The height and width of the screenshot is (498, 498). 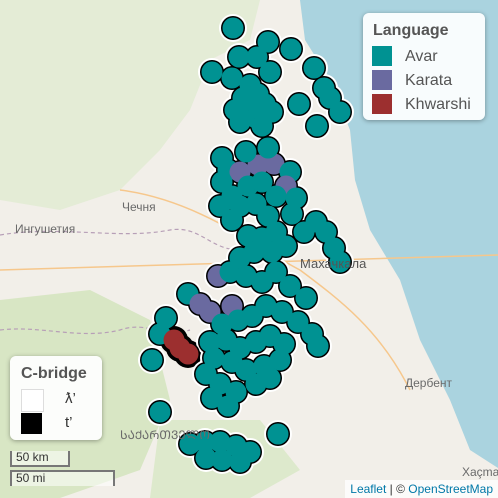 I want to click on t-swatch, so click(x=31, y=423).